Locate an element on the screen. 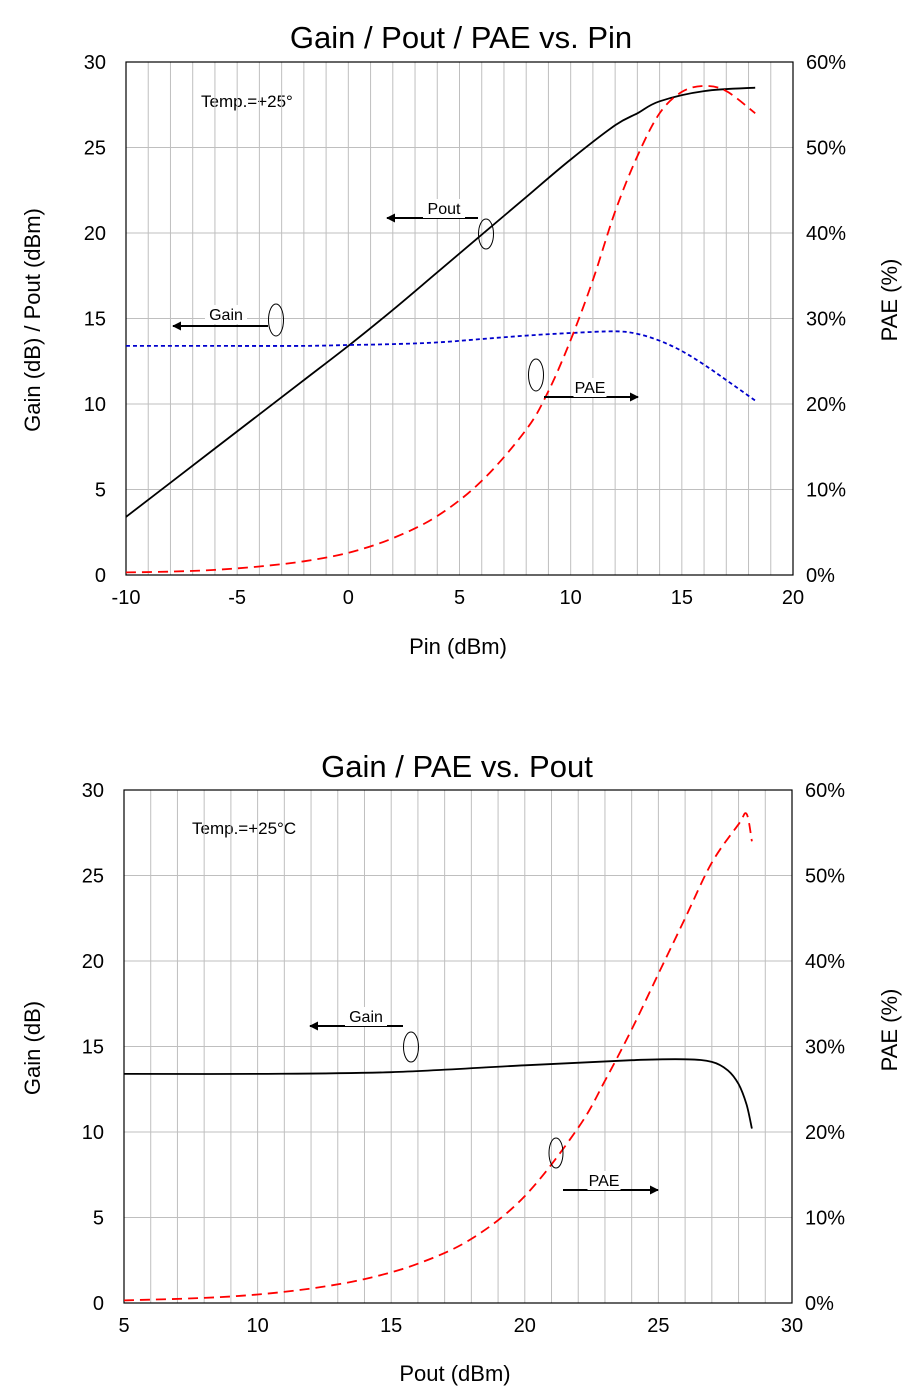 The height and width of the screenshot is (1396, 912). x-tick-label: 0 is located at coordinates (348, 598).